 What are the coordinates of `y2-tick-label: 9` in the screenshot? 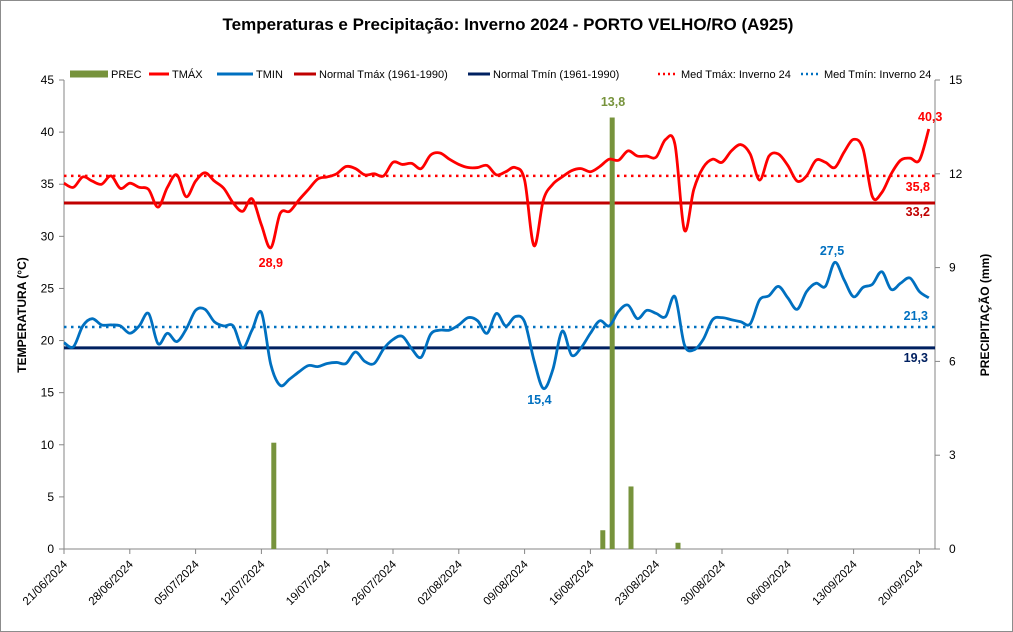 It's located at (952, 268).